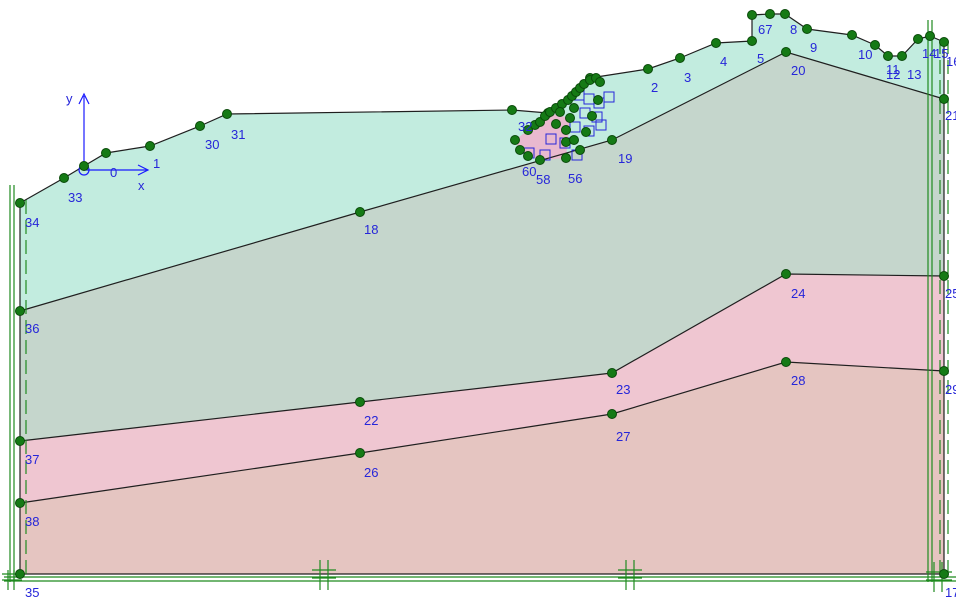  What do you see at coordinates (324, 575) in the screenshot?
I see `fixity-hash-mid1` at bounding box center [324, 575].